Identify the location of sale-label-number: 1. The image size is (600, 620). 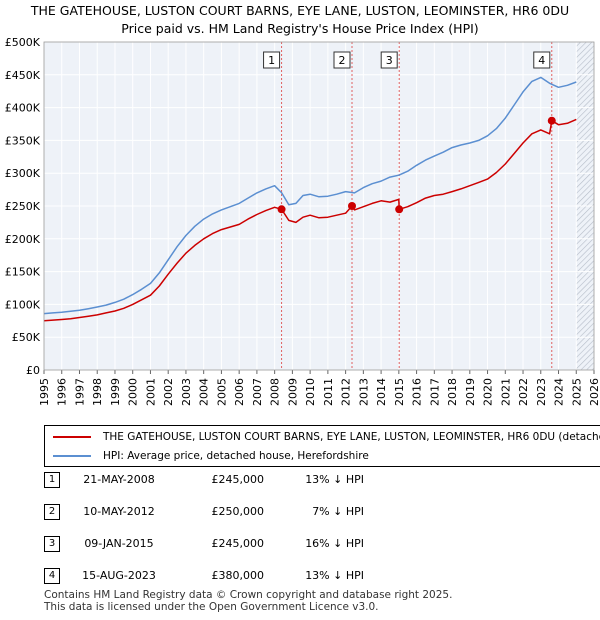
(271, 60).